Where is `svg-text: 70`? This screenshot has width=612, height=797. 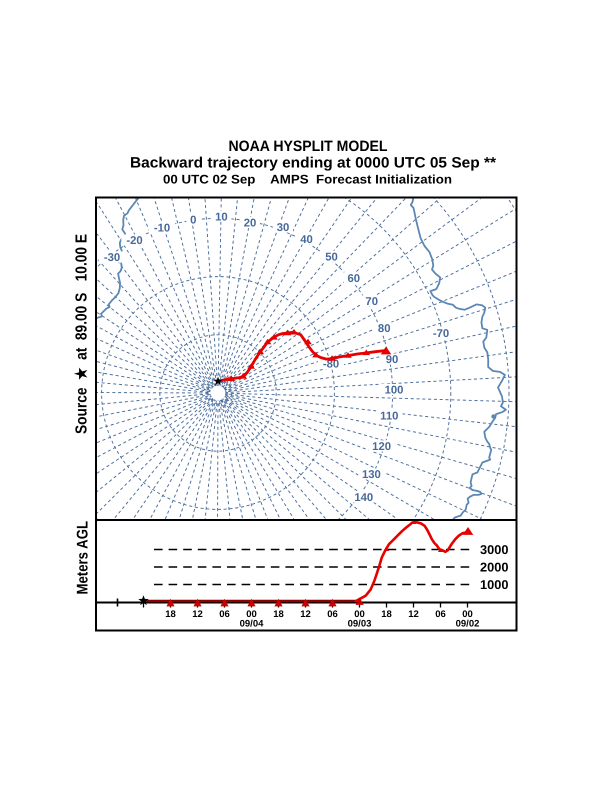 svg-text: 70 is located at coordinates (371, 302).